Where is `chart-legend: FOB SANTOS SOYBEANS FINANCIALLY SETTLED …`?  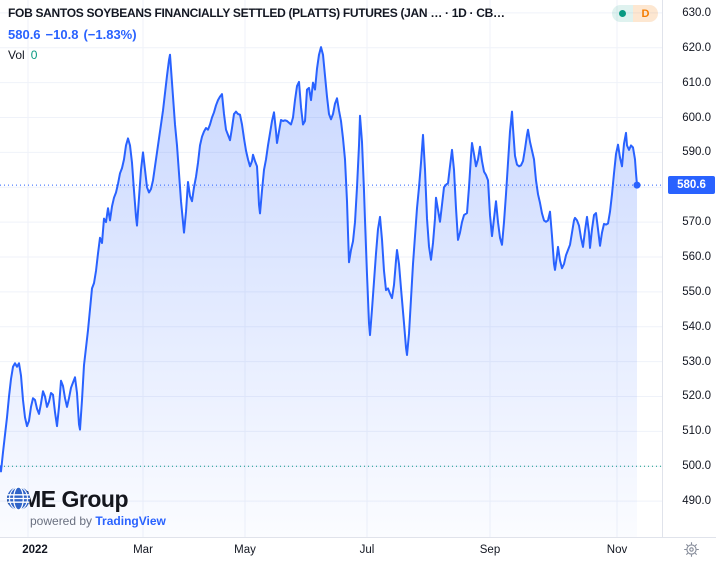
chart-legend: FOB SANTOS SOYBEANS FINANCIALLY SETTLED … is located at coordinates (256, 33).